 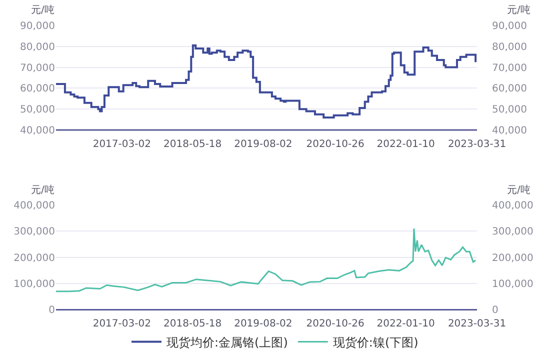 I want to click on y2-tick-label: 0, so click(x=495, y=310).